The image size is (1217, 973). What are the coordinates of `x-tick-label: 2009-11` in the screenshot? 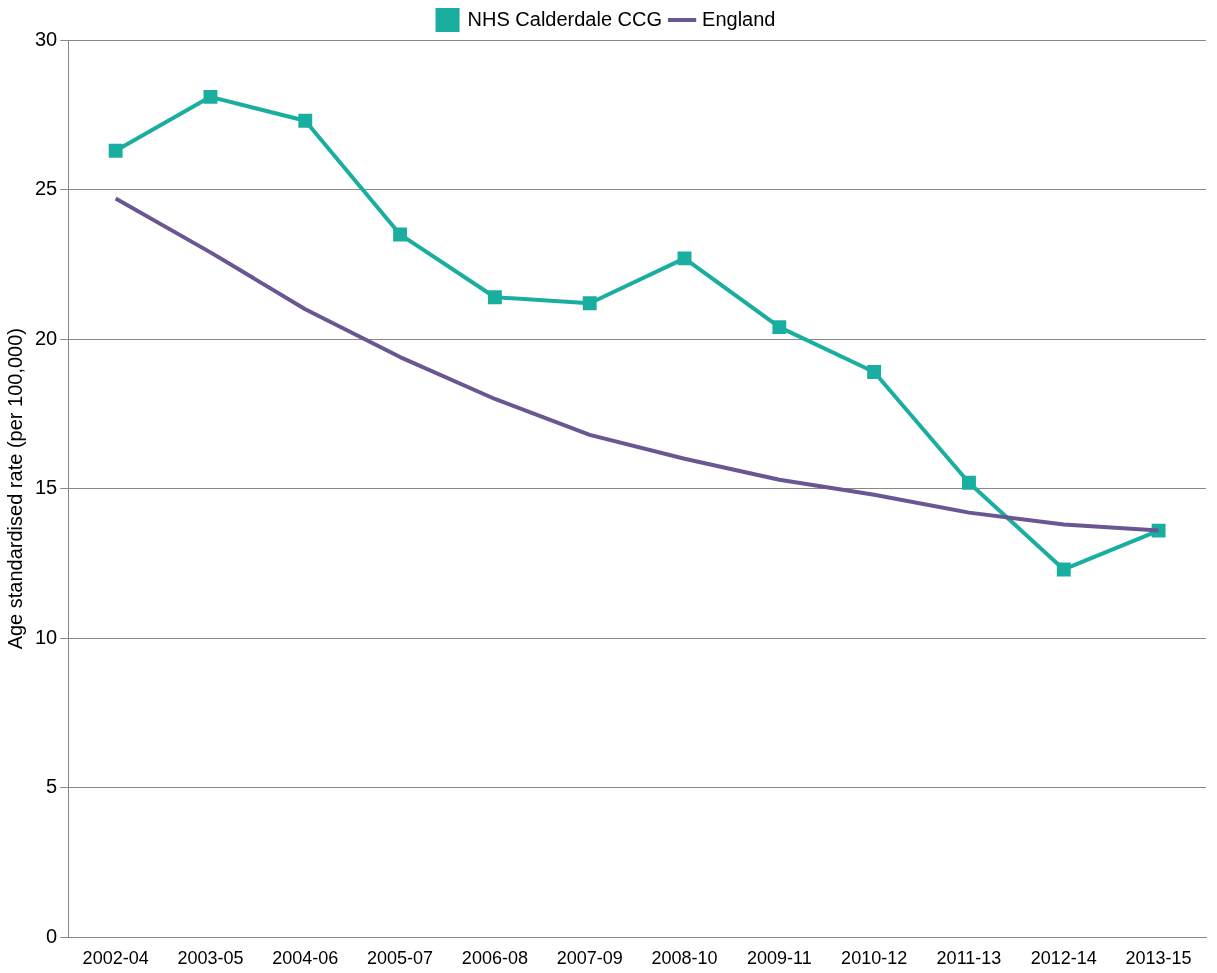 It's located at (779, 958).